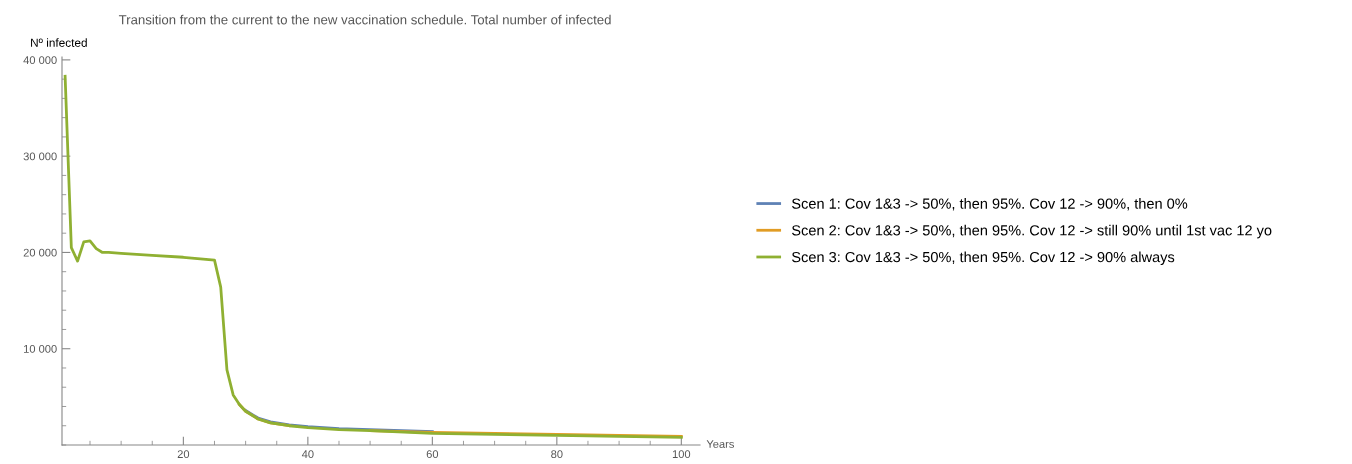  Describe the element at coordinates (364, 19) in the screenshot. I see `chart-title: Transition from the current to the new vaccination schedule. Total number of infected` at that location.